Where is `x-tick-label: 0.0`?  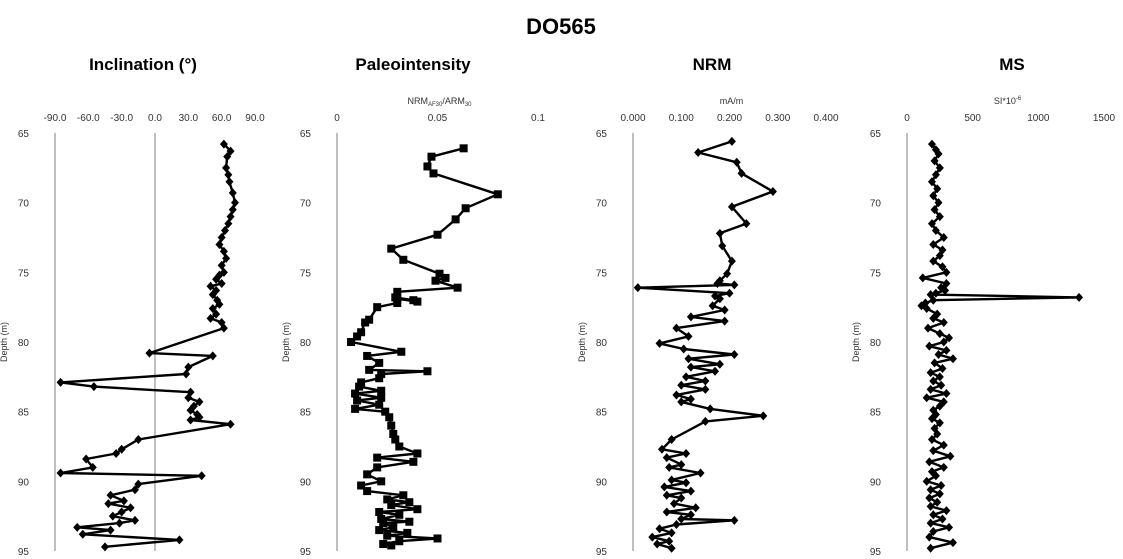
x-tick-label: 0.0 is located at coordinates (155, 118).